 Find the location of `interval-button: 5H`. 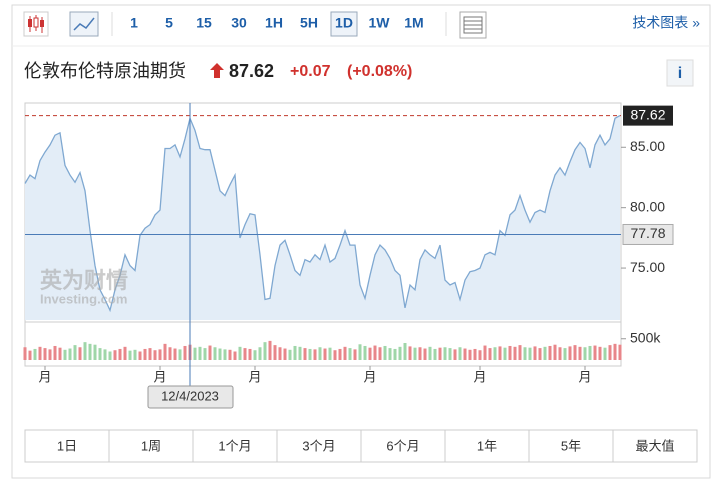

interval-button: 5H is located at coordinates (309, 23).